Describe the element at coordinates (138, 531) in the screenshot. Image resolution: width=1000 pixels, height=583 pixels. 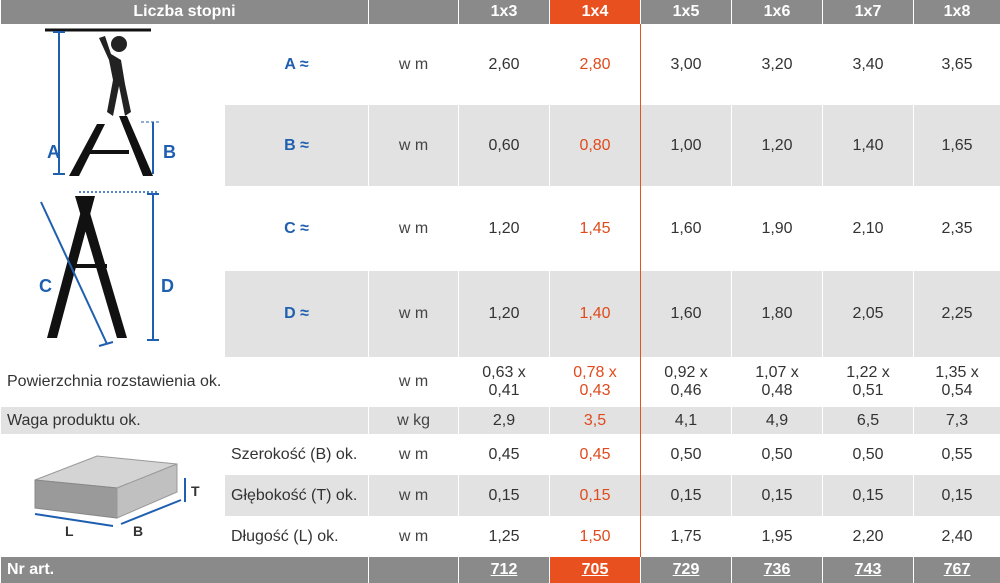
I see `dim-b2-label: B` at that location.